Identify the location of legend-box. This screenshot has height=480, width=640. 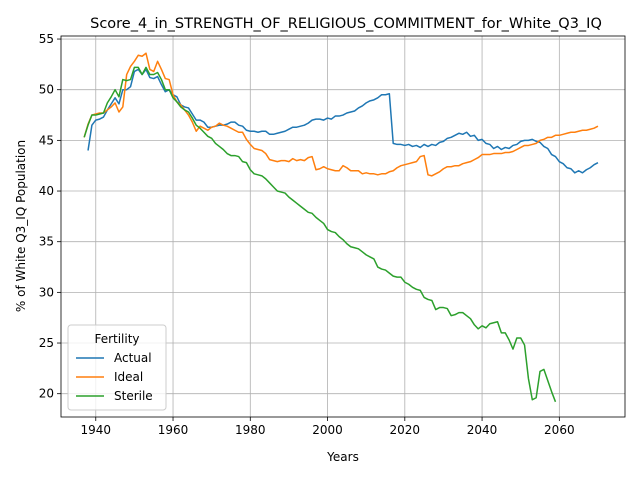
(117, 367).